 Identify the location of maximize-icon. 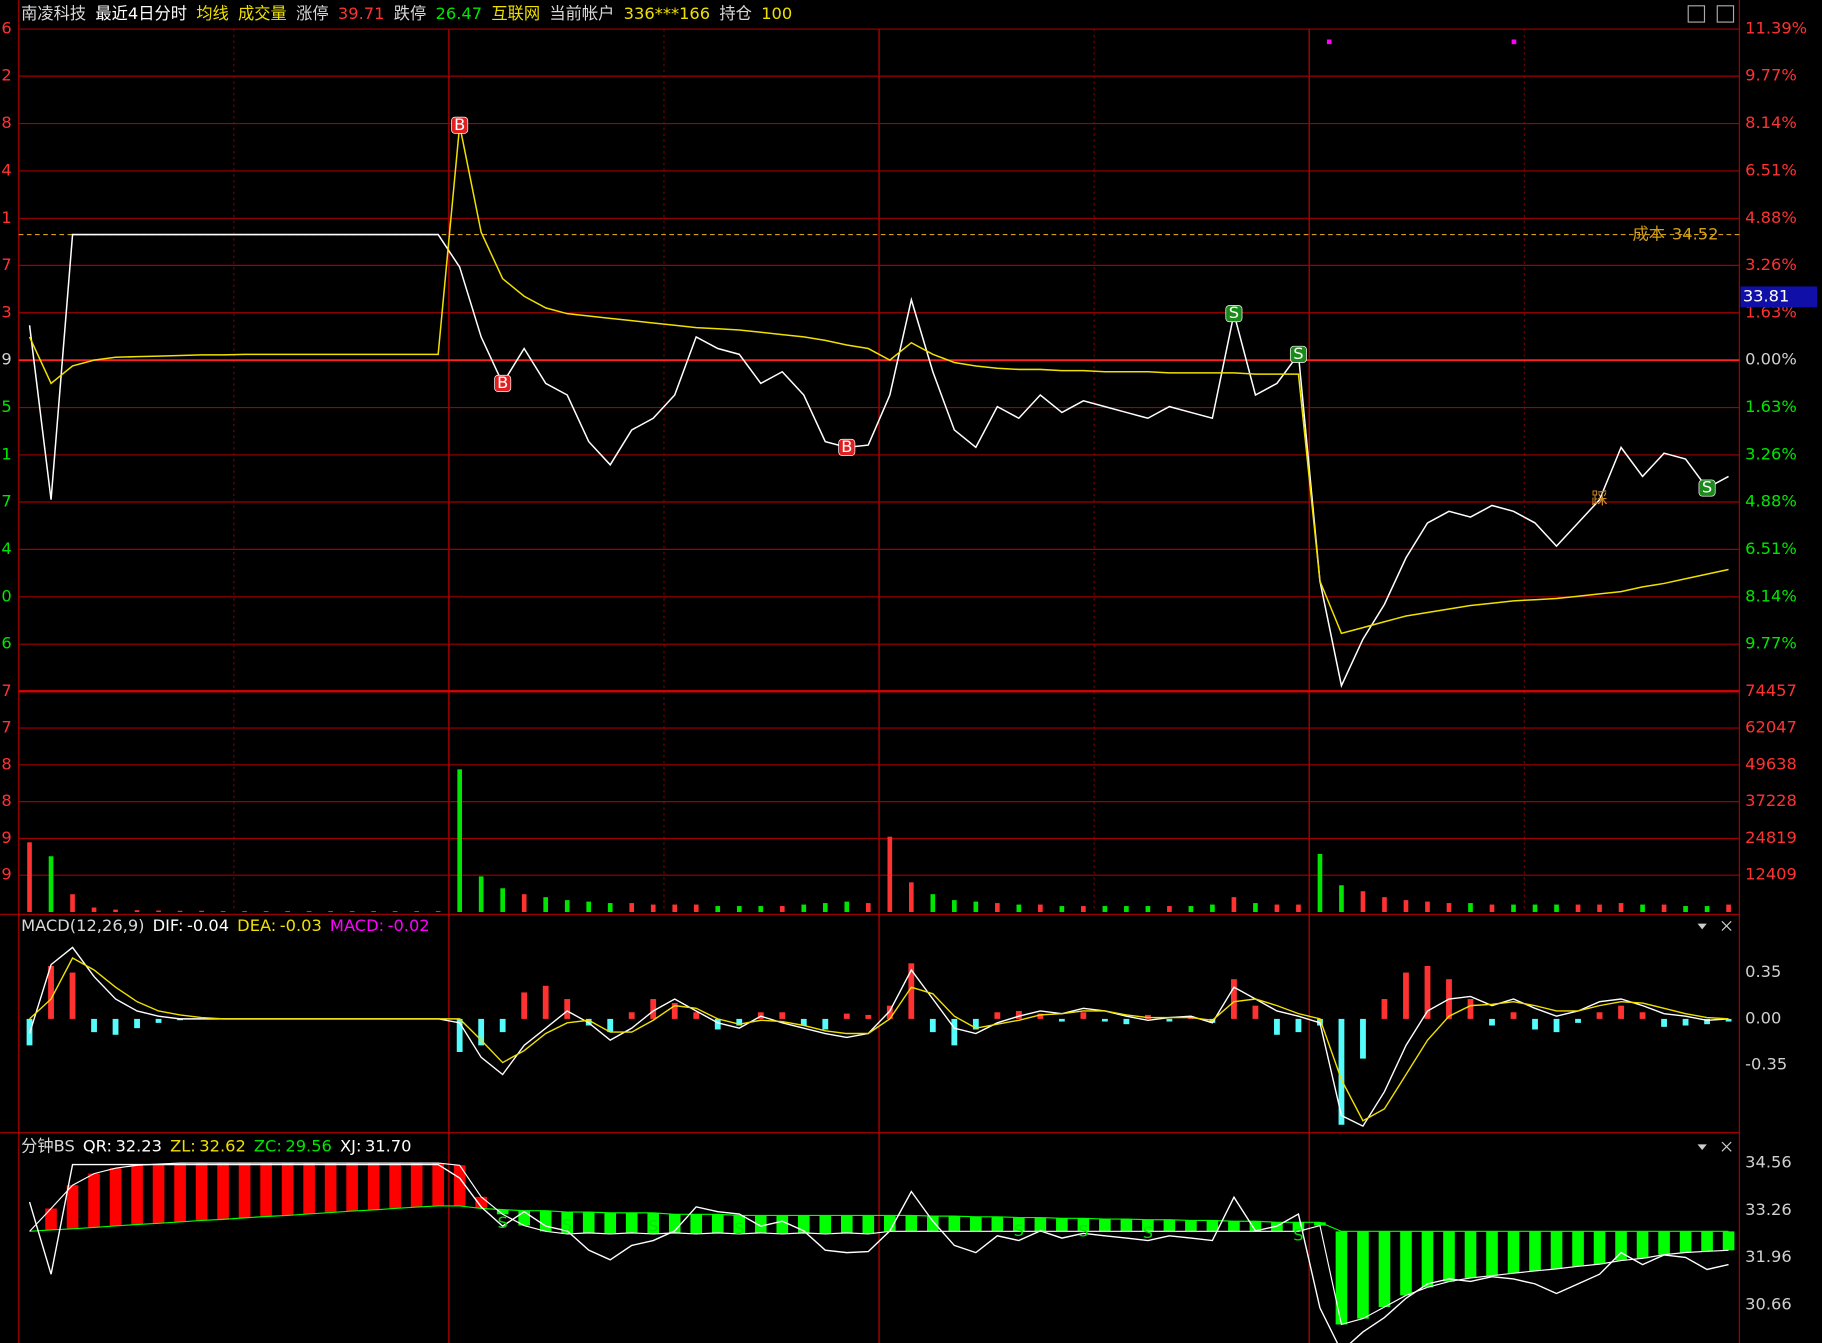
(1725, 14).